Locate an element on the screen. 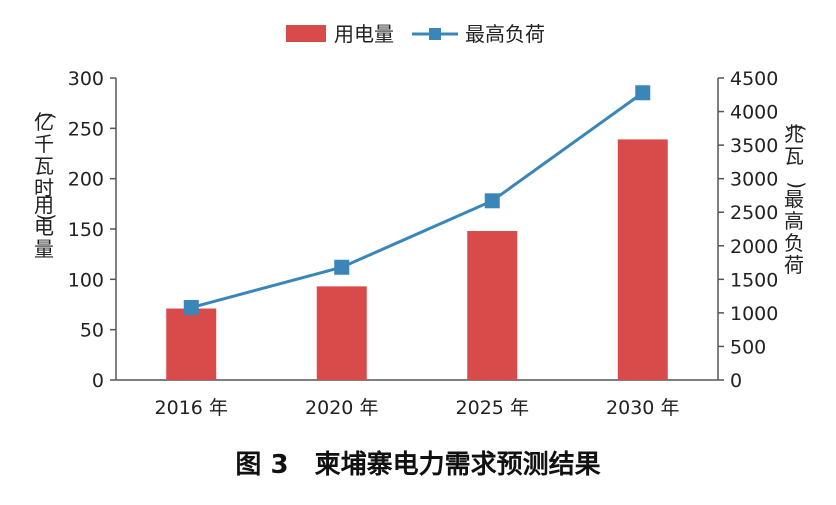 The width and height of the screenshot is (836, 505). left-axis-title: (亿千瓦时)用电量 is located at coordinates (46, 185).